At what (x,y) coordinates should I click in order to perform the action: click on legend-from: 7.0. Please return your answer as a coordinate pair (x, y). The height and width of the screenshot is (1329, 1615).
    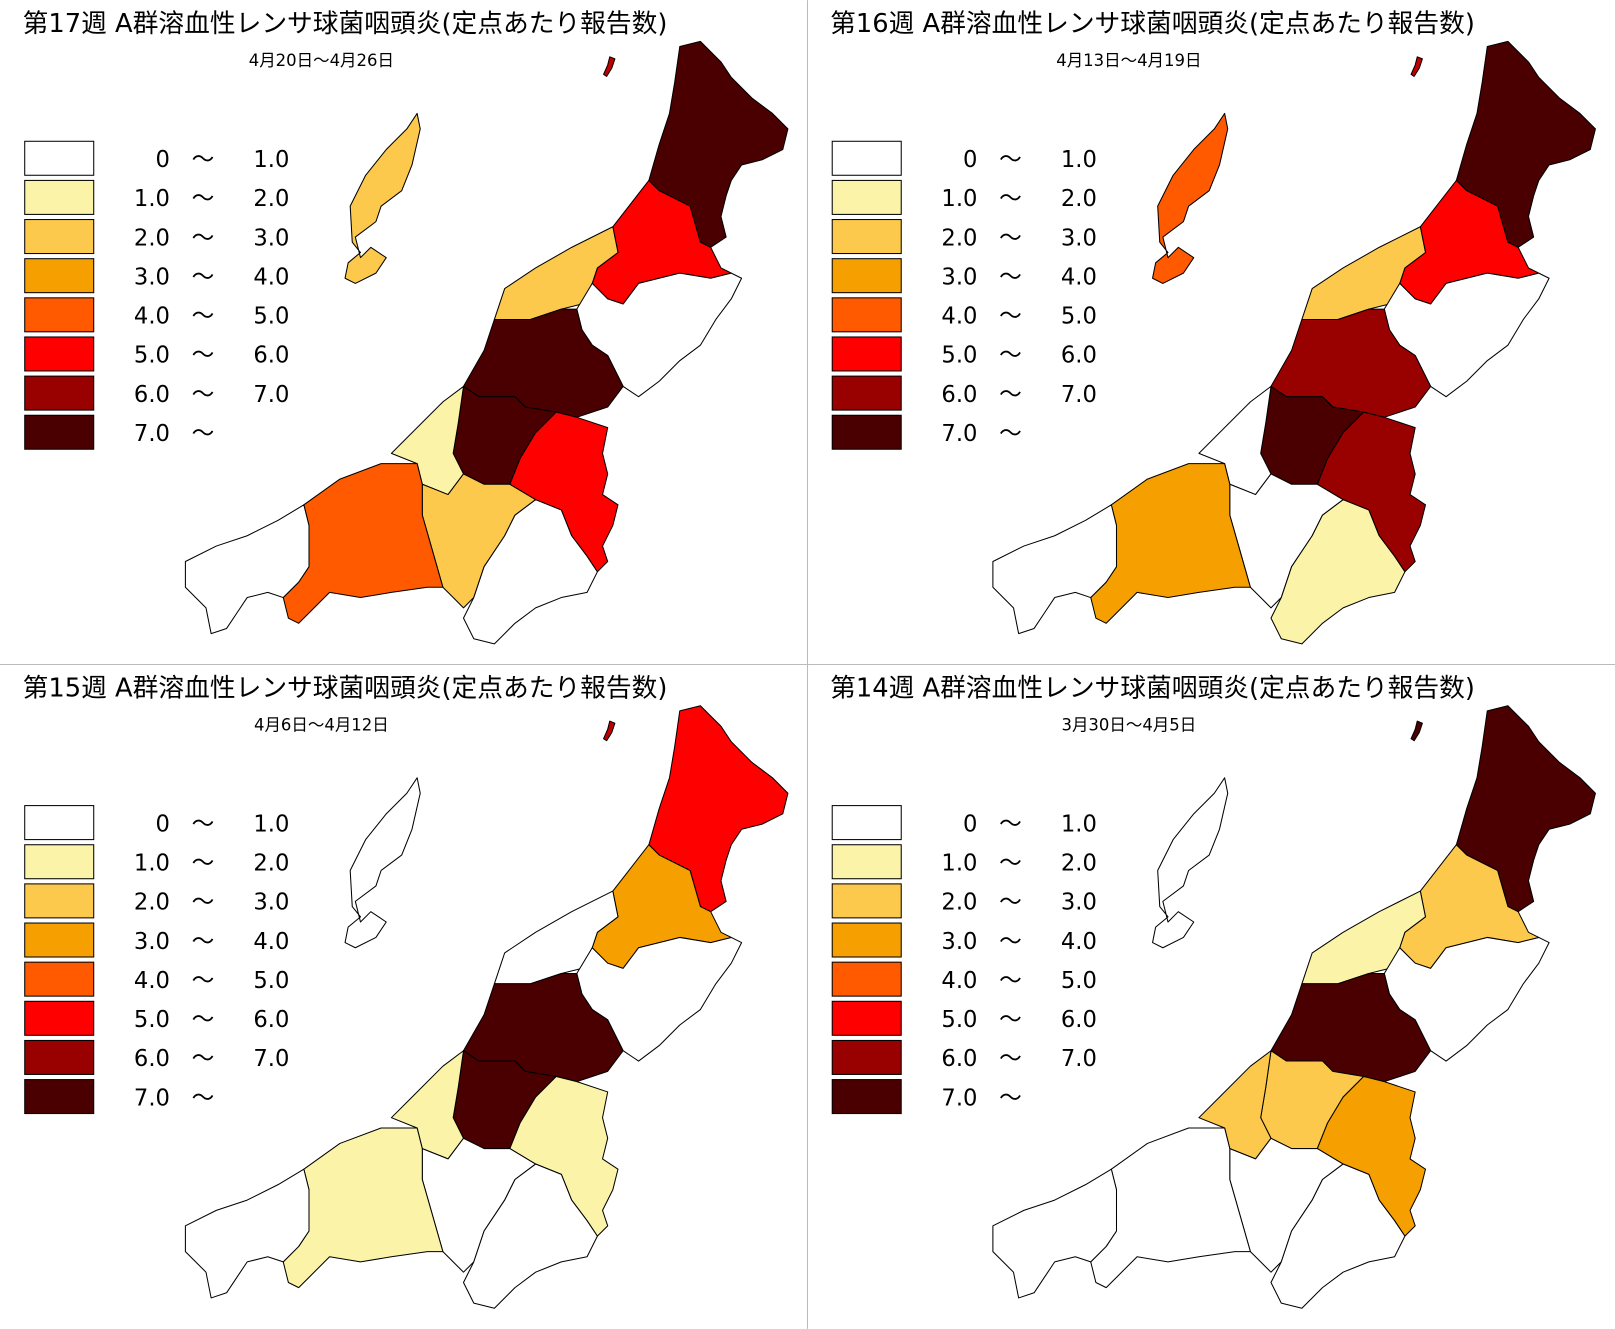
    Looking at the image, I should click on (152, 434).